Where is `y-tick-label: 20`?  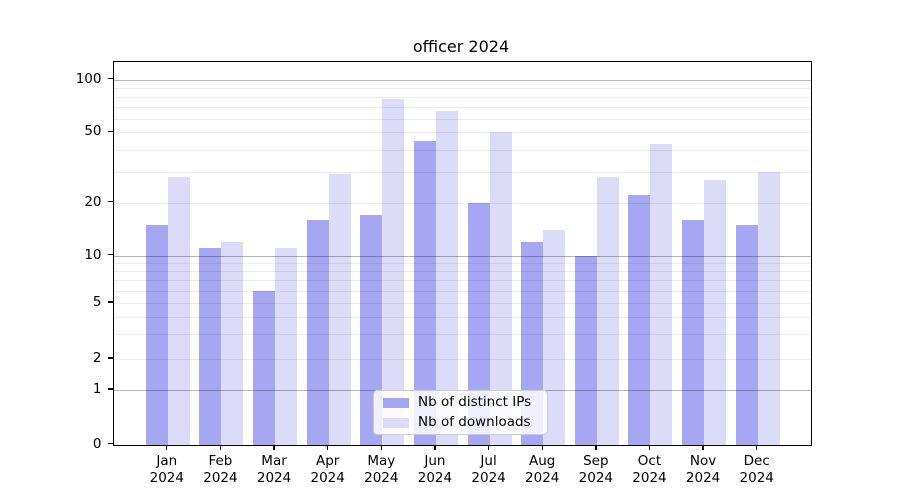
y-tick-label: 20 is located at coordinates (93, 201).